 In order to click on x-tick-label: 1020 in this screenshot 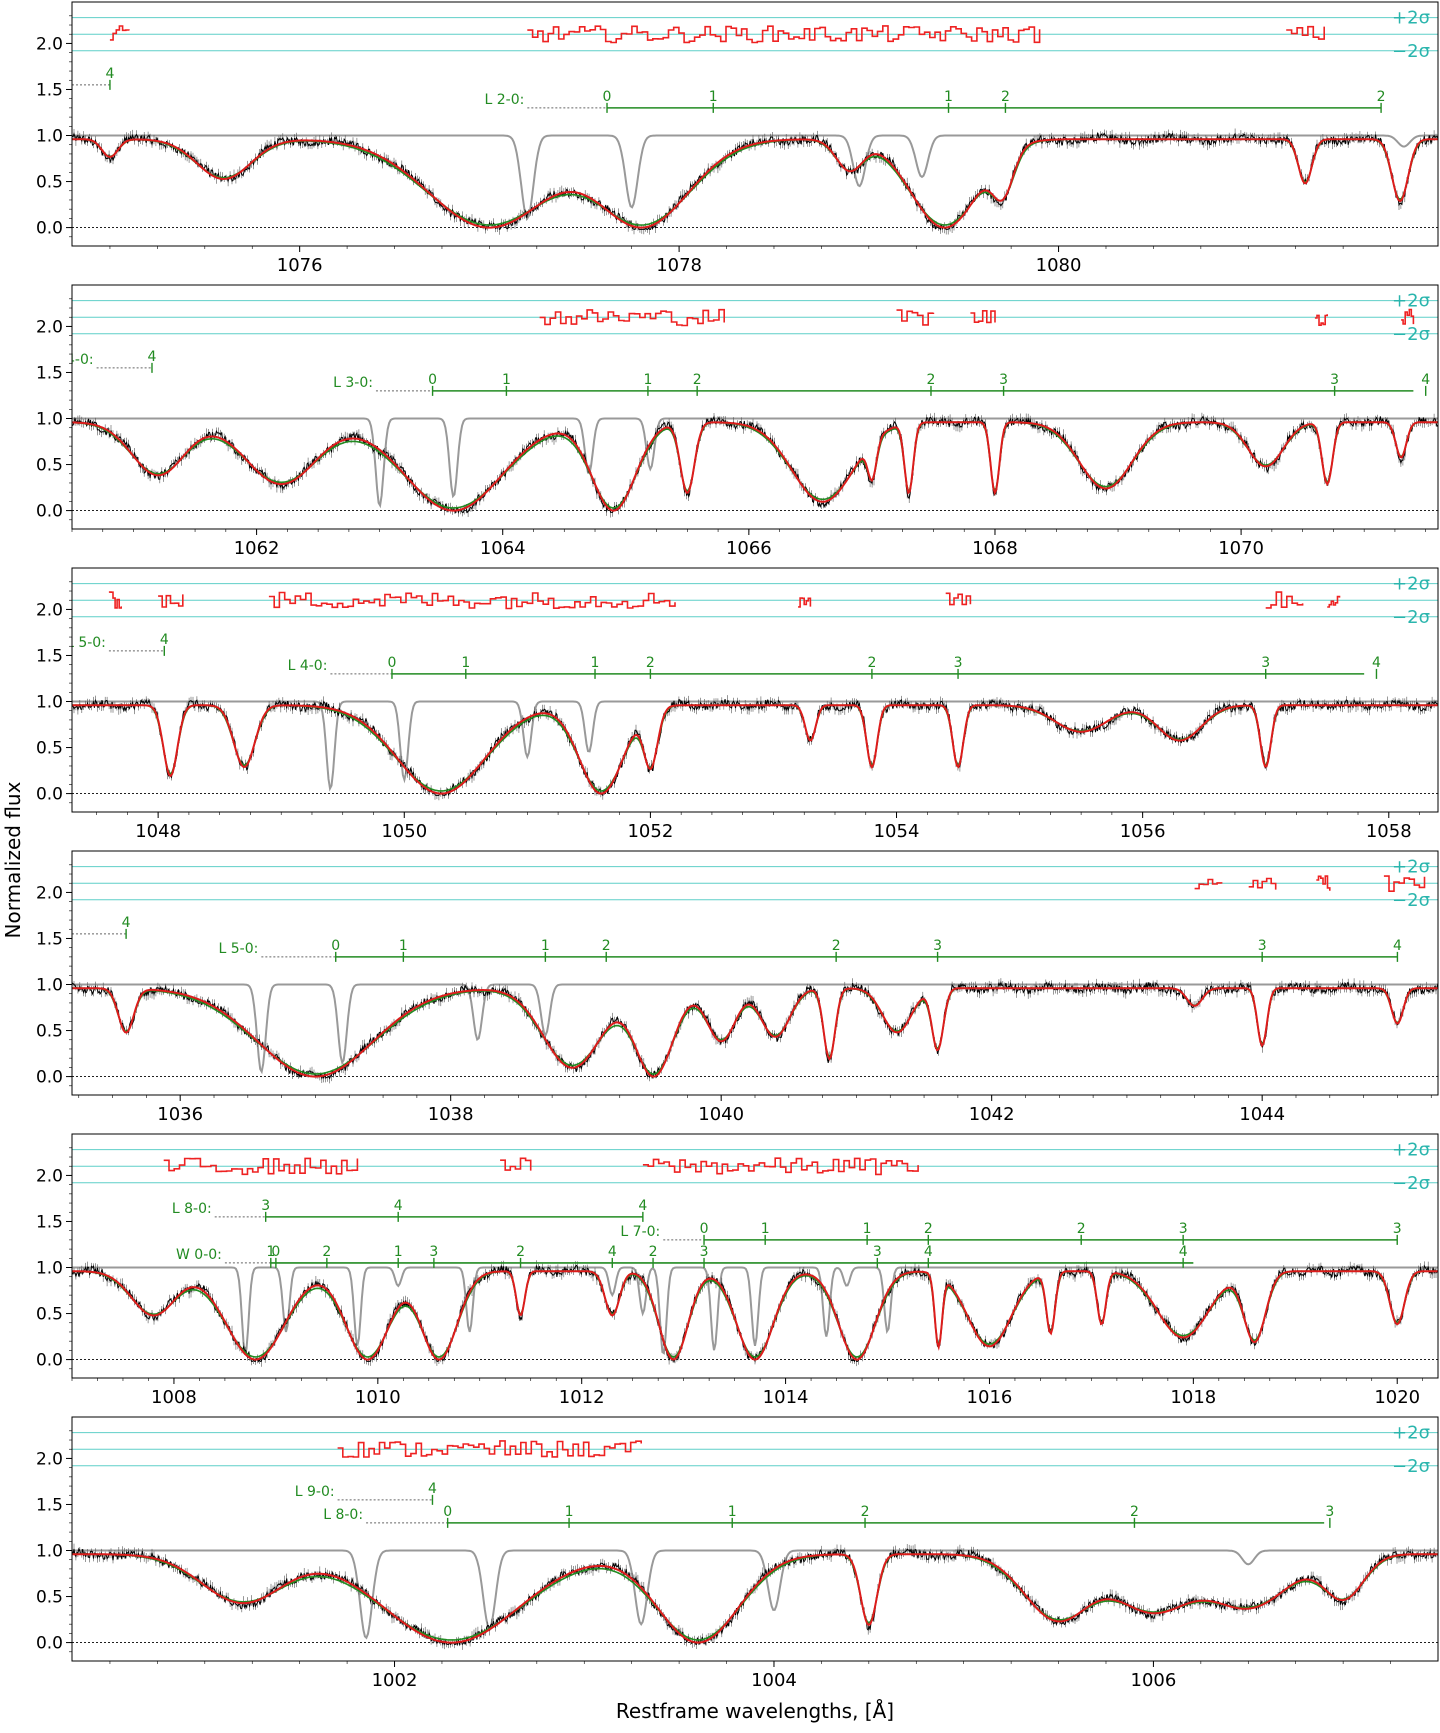, I will do `click(1397, 1397)`.